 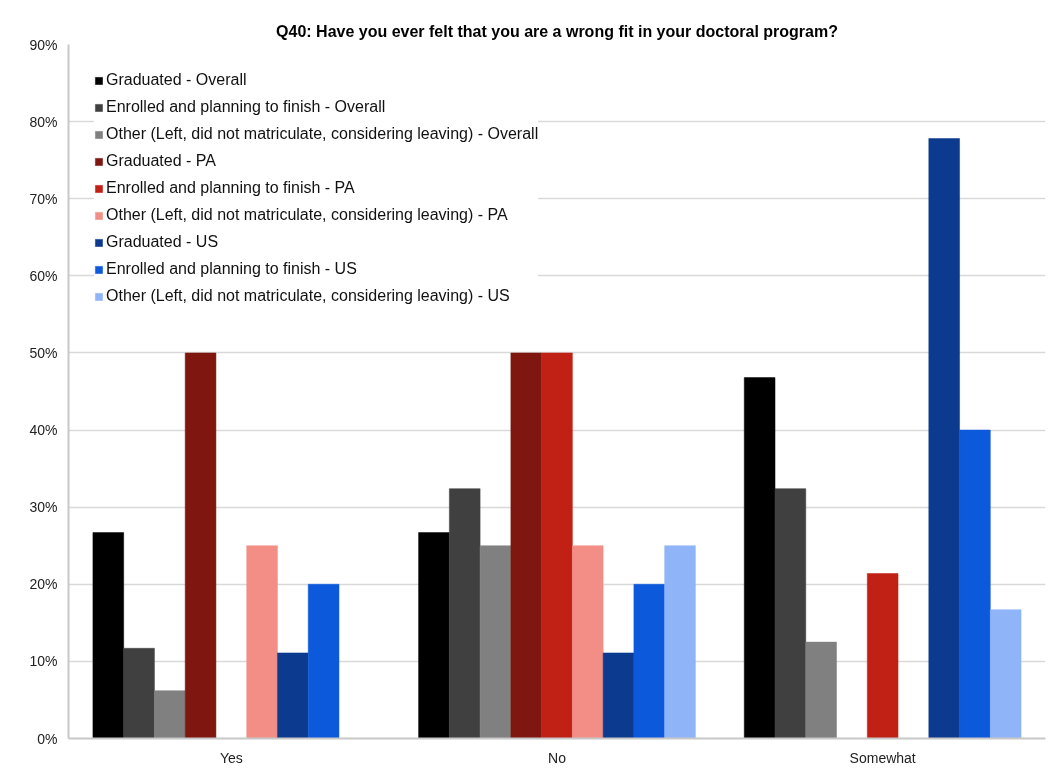 What do you see at coordinates (882, 757) in the screenshot?
I see `x-tick-label: Somewhat` at bounding box center [882, 757].